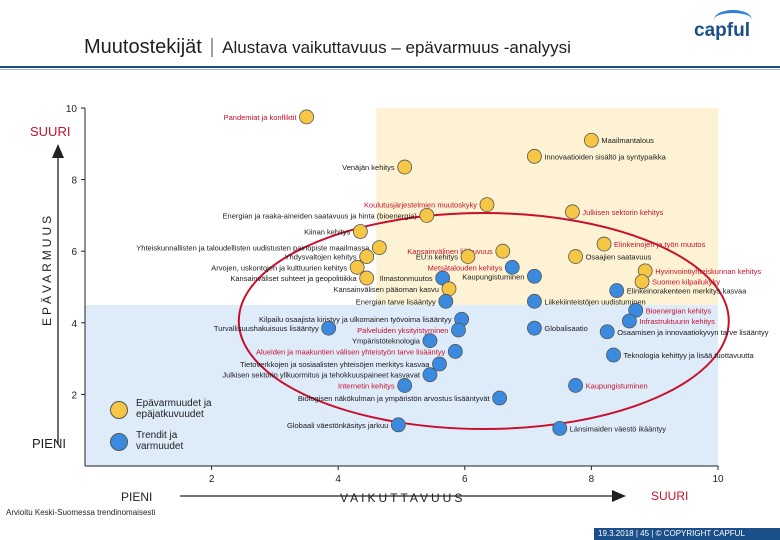 Image resolution: width=780 pixels, height=540 pixels. What do you see at coordinates (403, 498) in the screenshot?
I see `x-axis-title: VAIKUTTAVUUS` at bounding box center [403, 498].